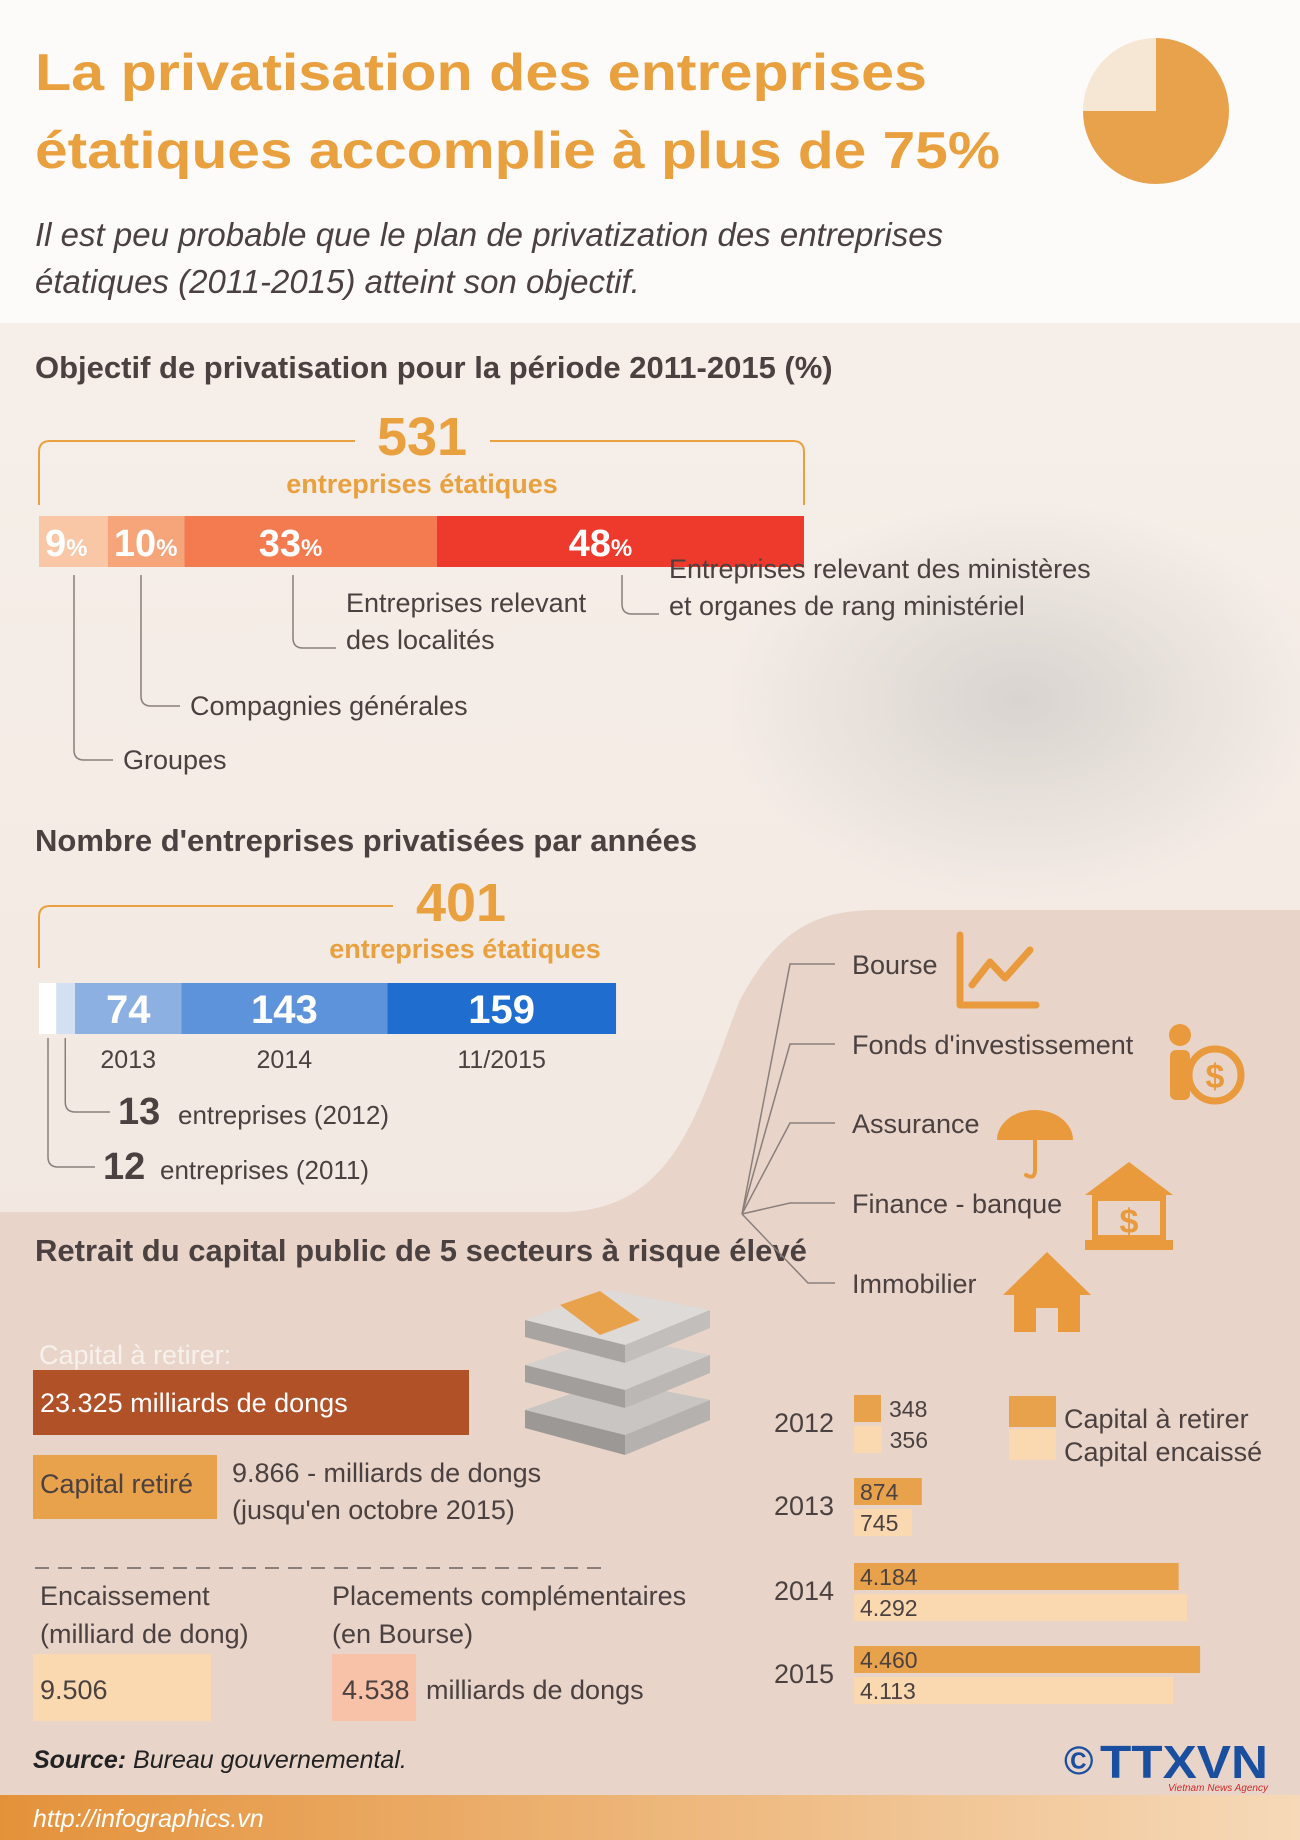 This screenshot has width=1300, height=1840. Describe the element at coordinates (148, 1819) in the screenshot. I see `url: http://infographics.vn` at that location.